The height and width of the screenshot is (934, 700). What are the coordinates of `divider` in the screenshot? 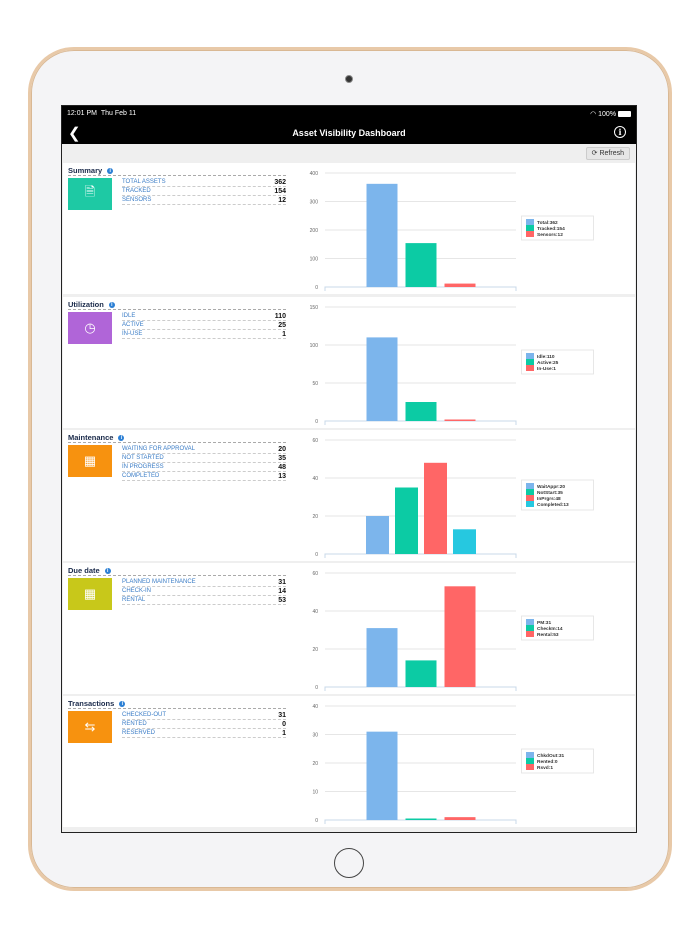 It's located at (177, 575).